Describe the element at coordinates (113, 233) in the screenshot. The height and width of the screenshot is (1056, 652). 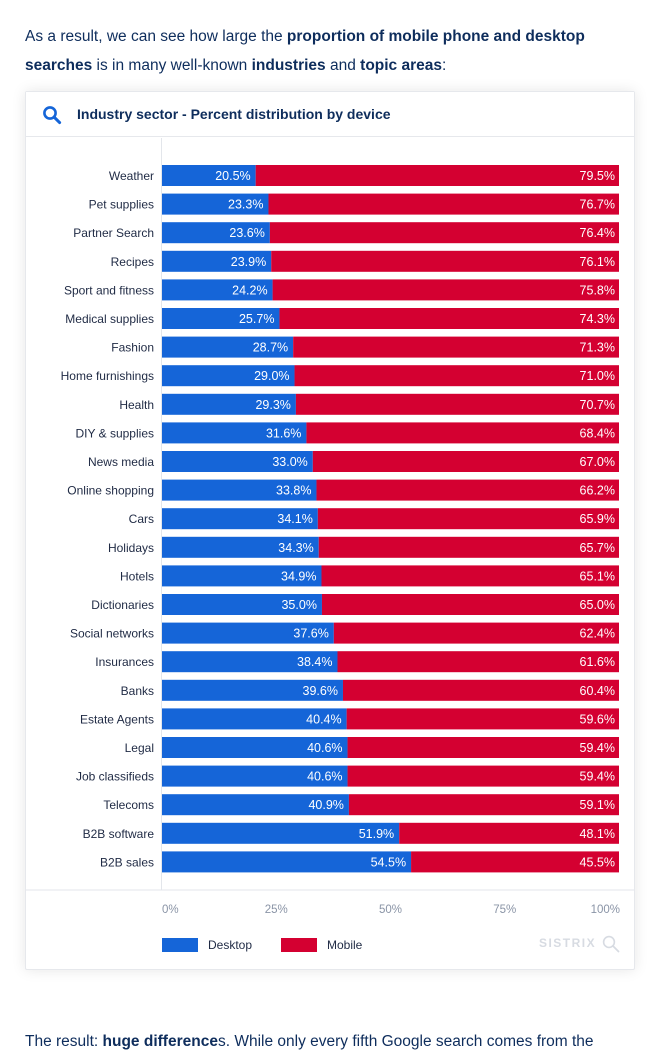
I see `category-label-partner-search: Partner Search` at that location.